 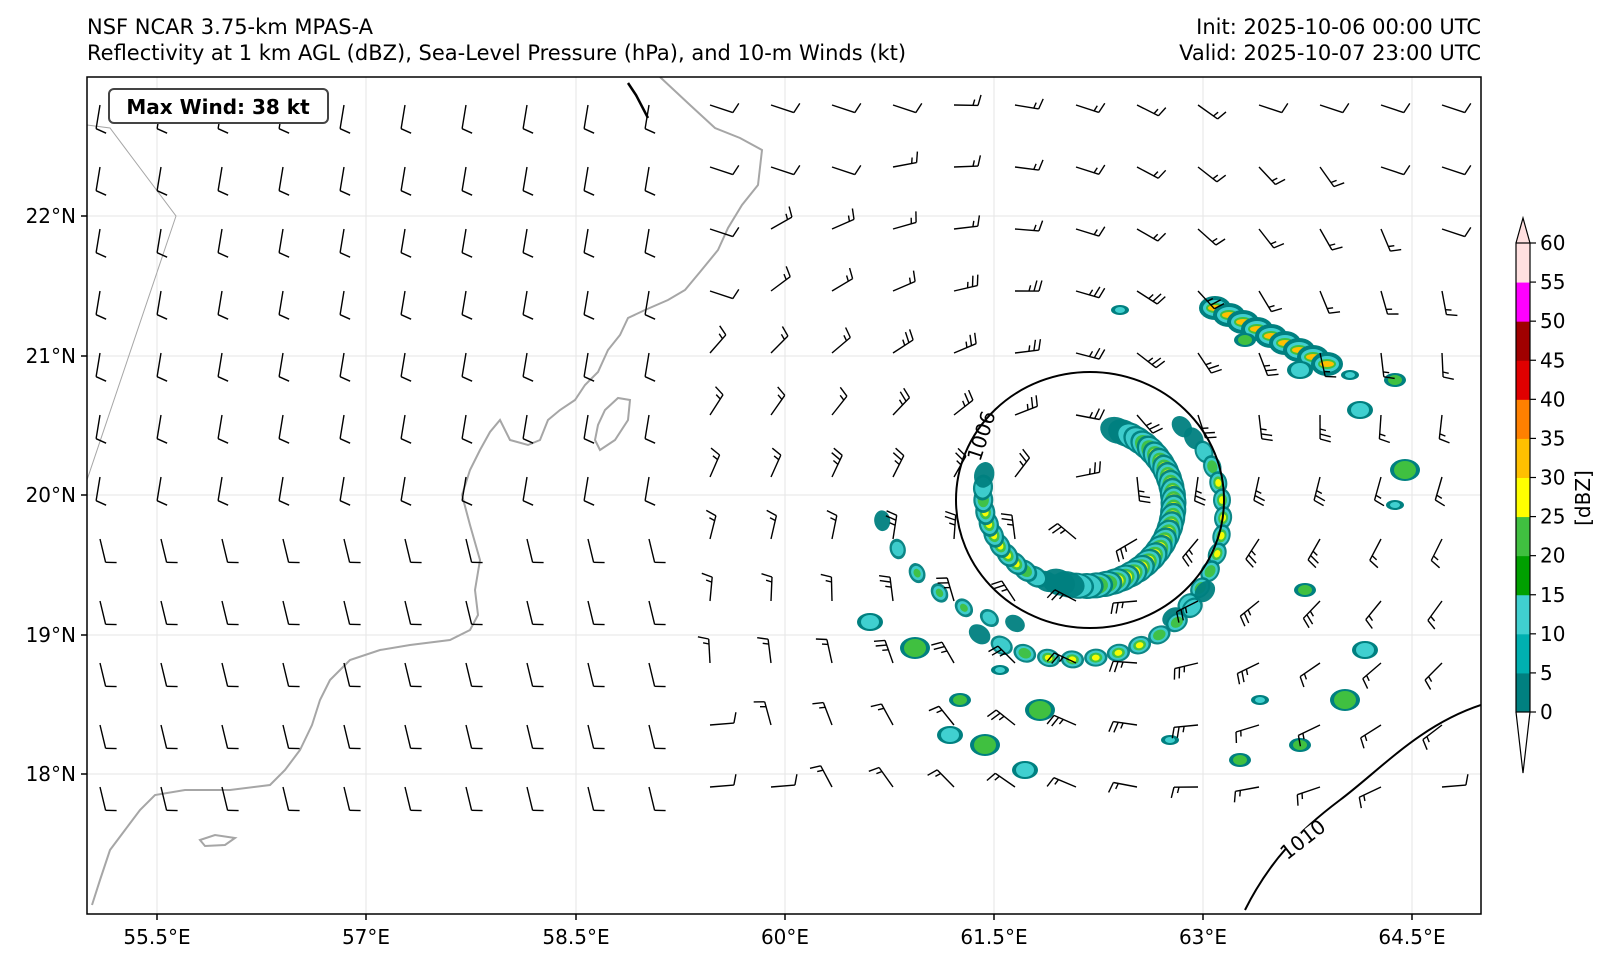 I want to click on valid-time: Valid: 2025-10-07 23:00 UTC, so click(x=1330, y=53).